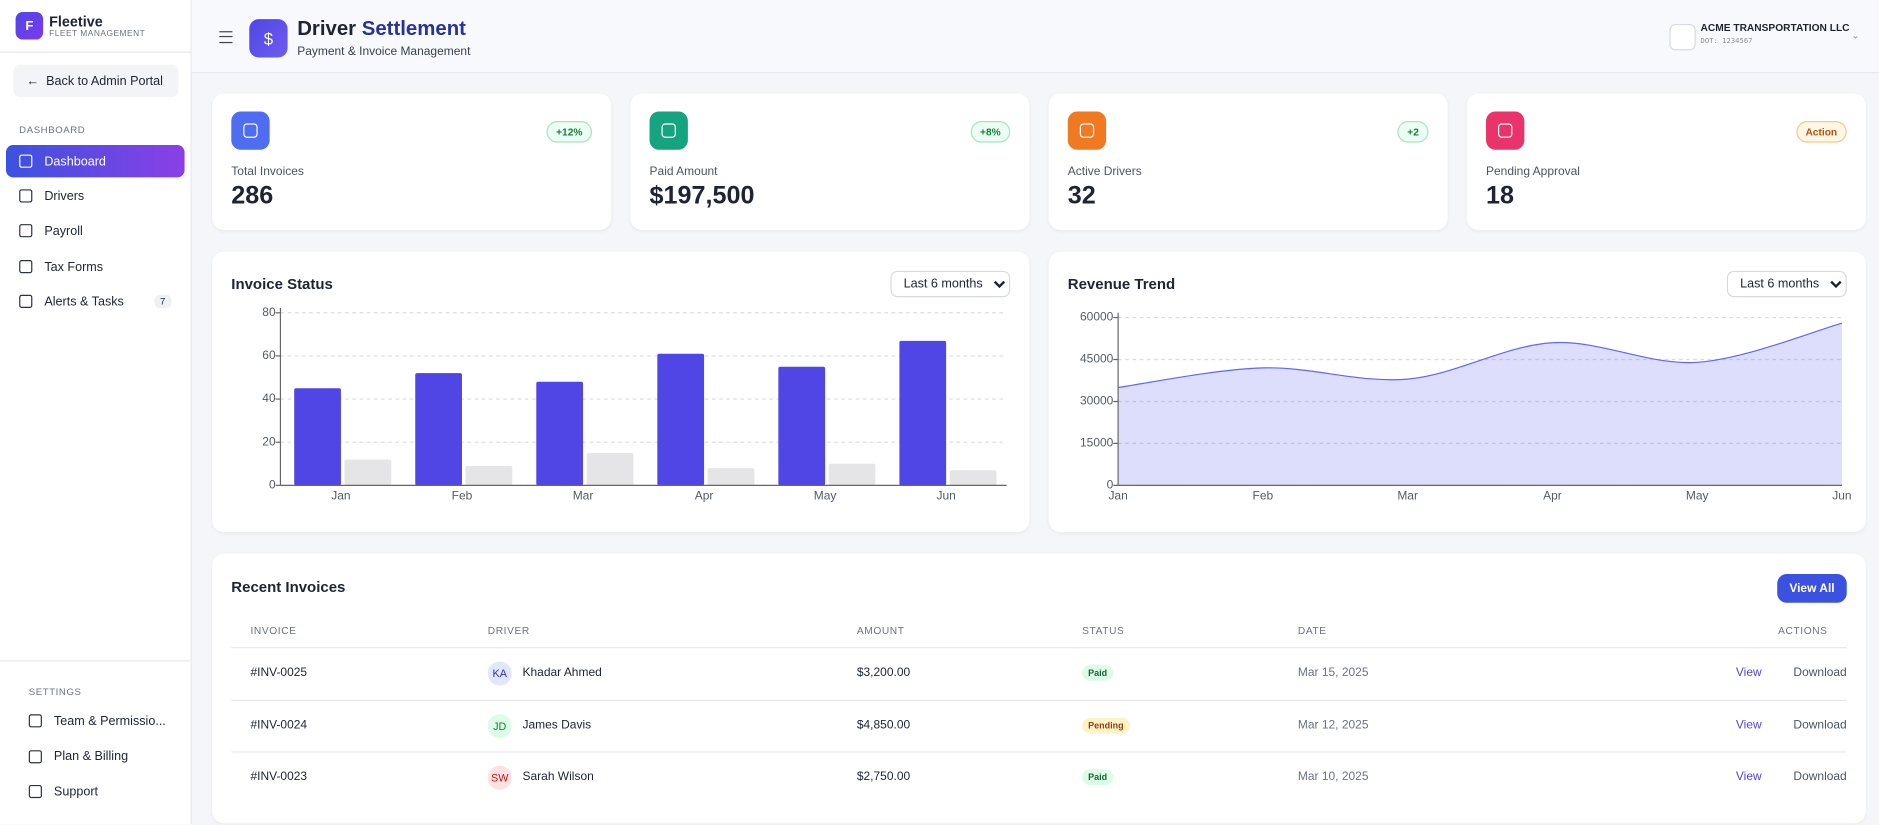 The height and width of the screenshot is (825, 1879). Describe the element at coordinates (327, 28) in the screenshot. I see `title-part: Driver` at that location.